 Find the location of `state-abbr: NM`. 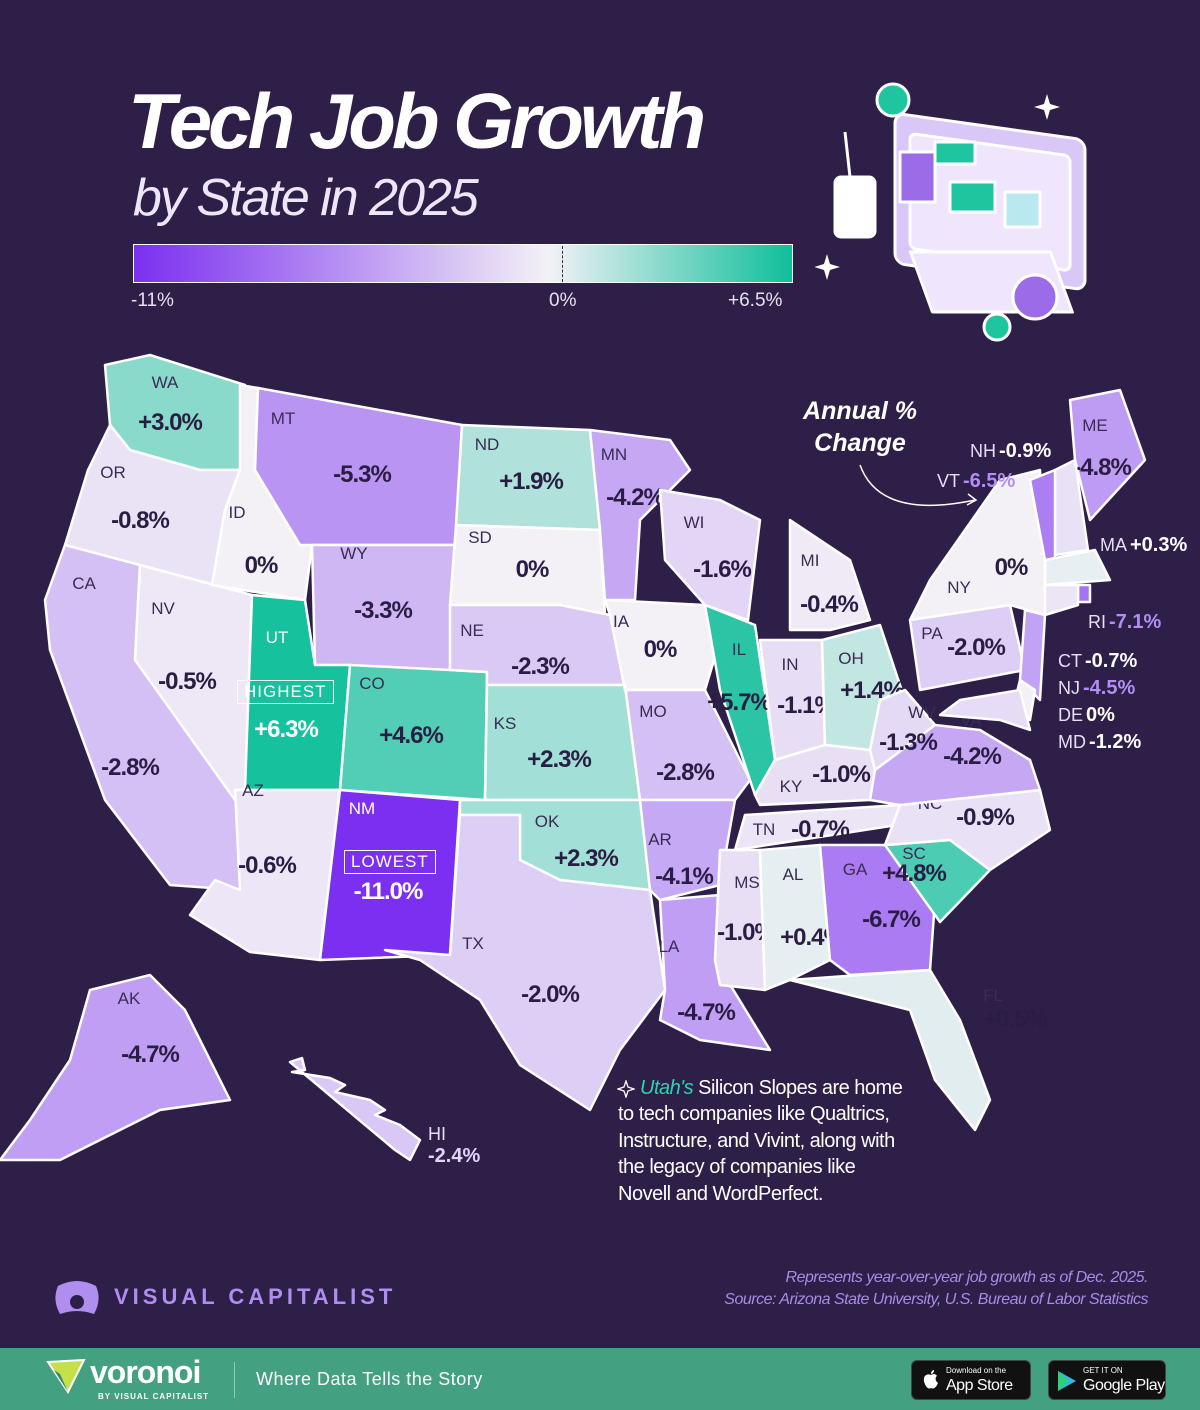

state-abbr: NM is located at coordinates (362, 808).